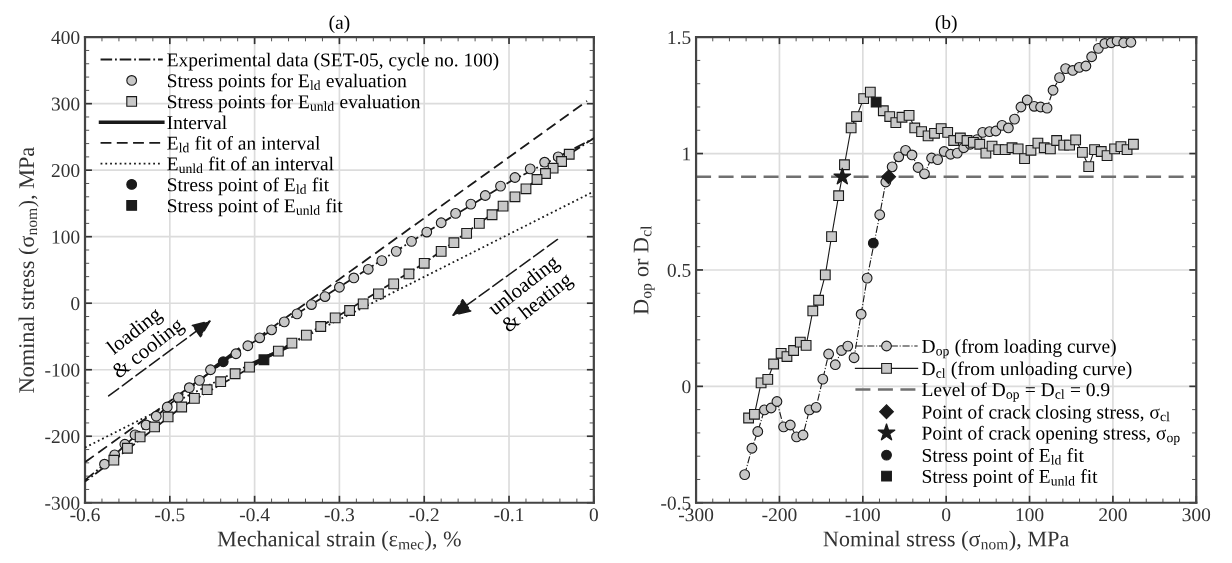 The height and width of the screenshot is (563, 1232). Describe the element at coordinates (946, 540) in the screenshot. I see `x-axis-title: Nominal stress (σ$_{nom}$), MPa` at that location.